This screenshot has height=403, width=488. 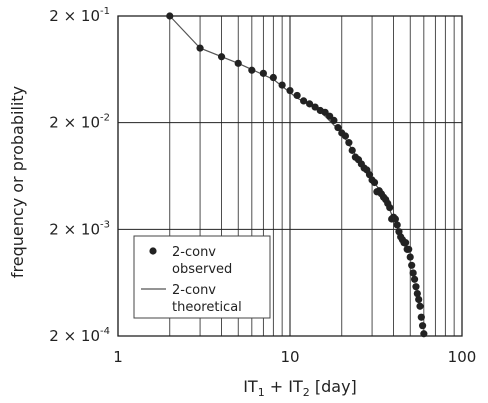 What do you see at coordinates (79, 175) in the screenshot?
I see `y-tick-labels: 2 × 10-1 2 × 10-2 2 × 10-3 2 × 10-4` at bounding box center [79, 175].